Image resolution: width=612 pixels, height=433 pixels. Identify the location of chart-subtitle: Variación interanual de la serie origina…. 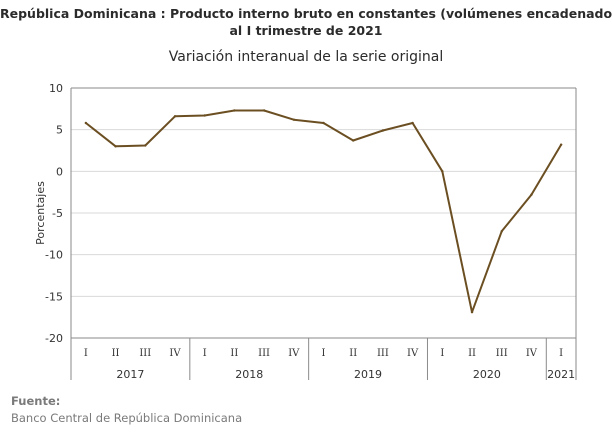
(306, 57).